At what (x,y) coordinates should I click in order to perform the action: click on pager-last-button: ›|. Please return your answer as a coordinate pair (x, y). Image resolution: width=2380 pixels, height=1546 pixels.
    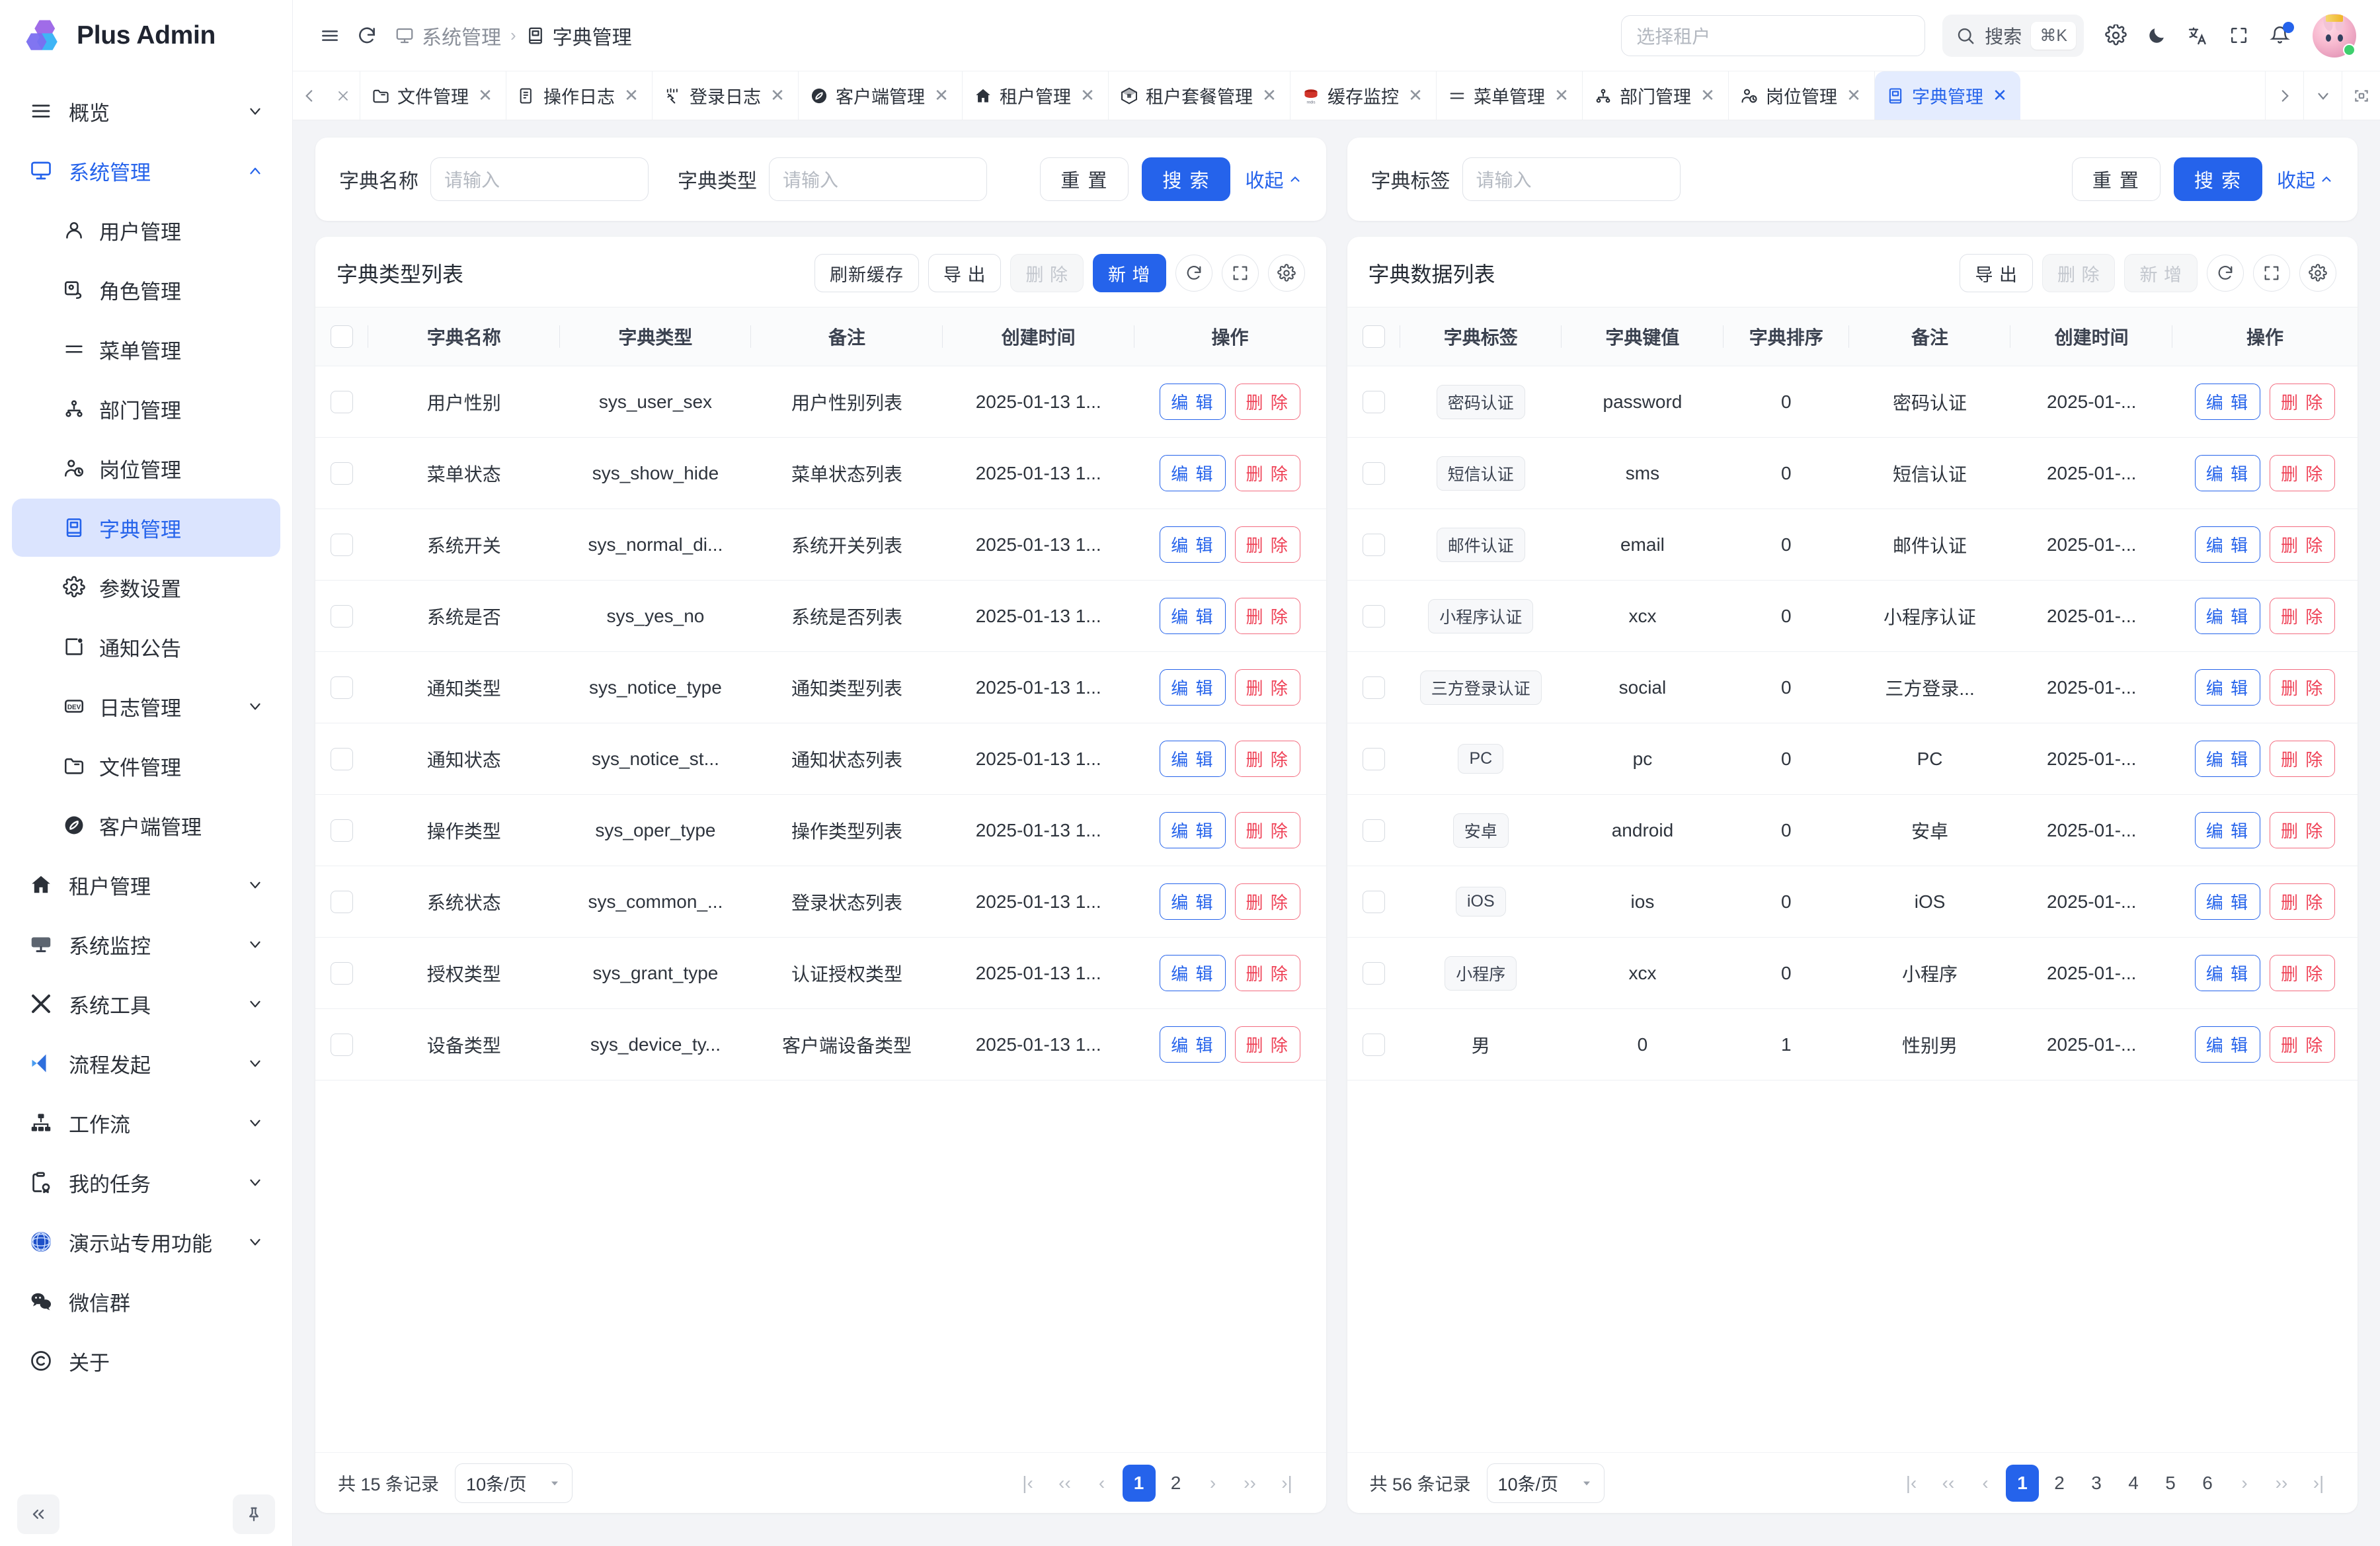
    Looking at the image, I should click on (2318, 1482).